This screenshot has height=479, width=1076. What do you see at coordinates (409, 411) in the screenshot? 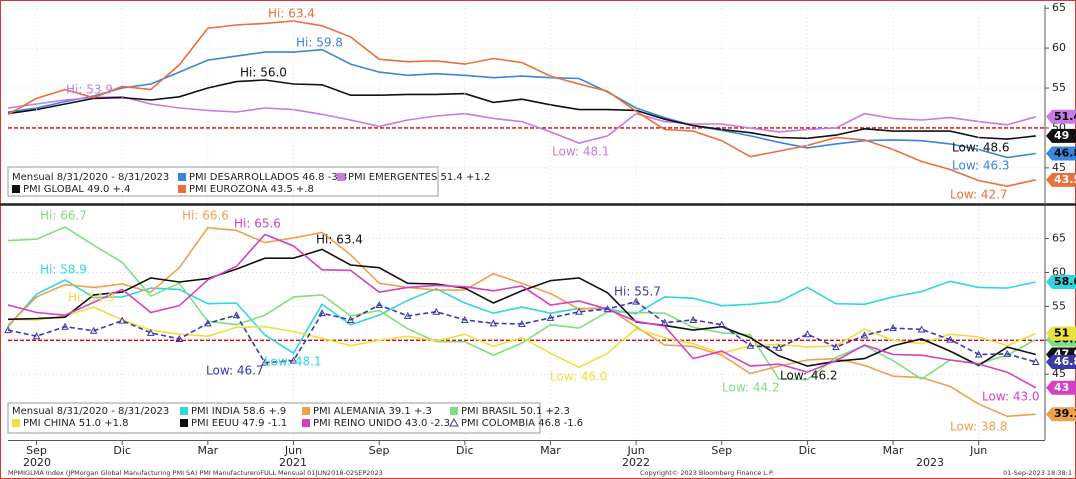
I see `legend-detail: 39.1 +.3` at bounding box center [409, 411].